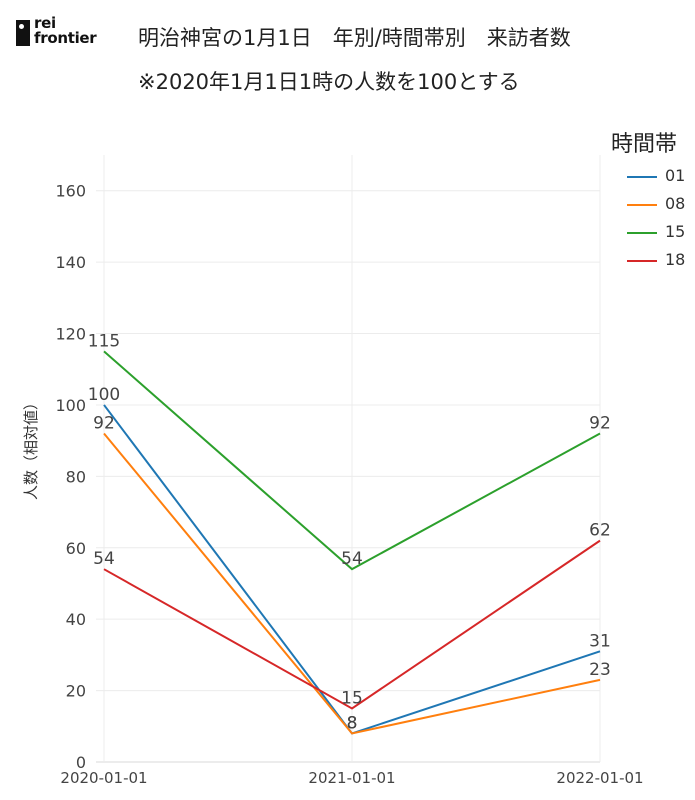 This screenshot has height=800, width=695. Describe the element at coordinates (103, 778) in the screenshot. I see `x-tick-label: 2020-01-01` at that location.